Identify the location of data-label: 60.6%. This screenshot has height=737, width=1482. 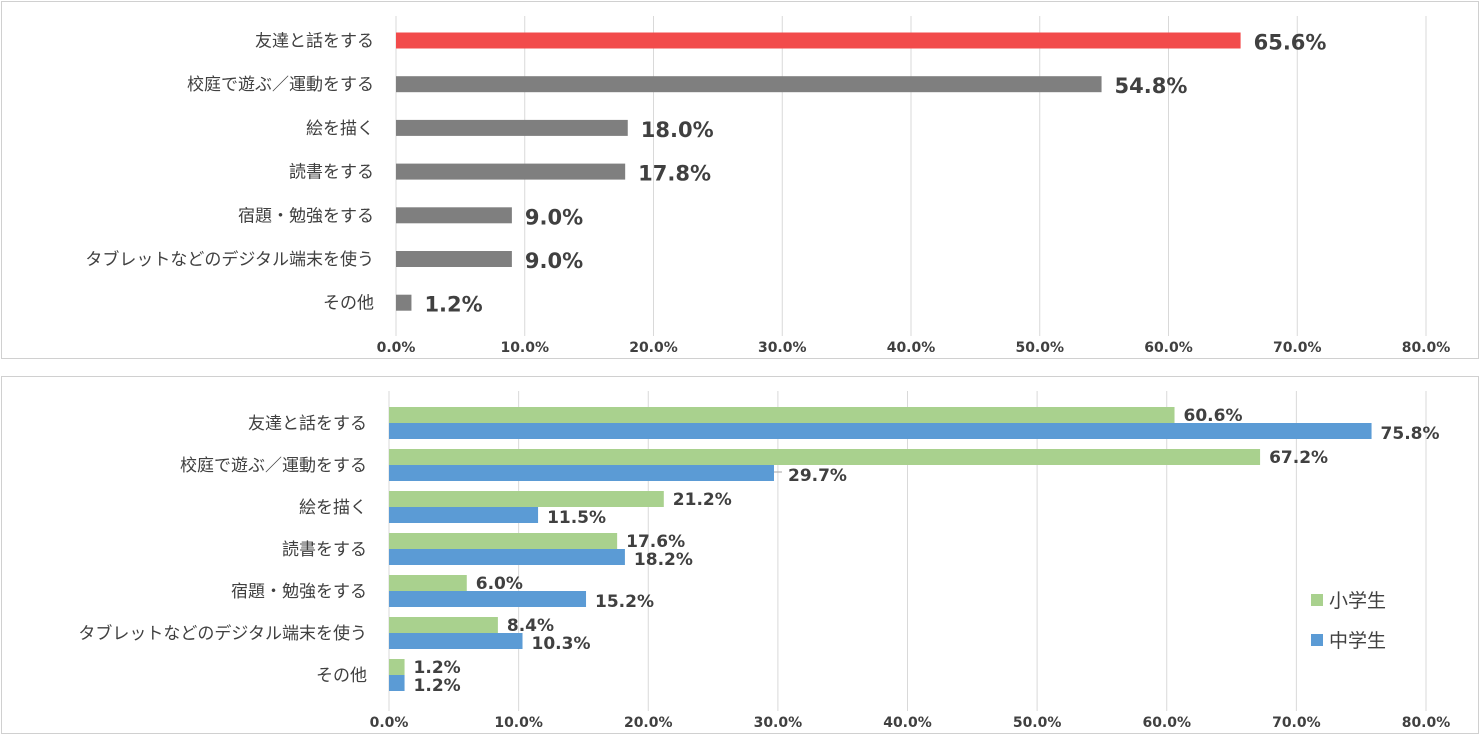
(1213, 416).